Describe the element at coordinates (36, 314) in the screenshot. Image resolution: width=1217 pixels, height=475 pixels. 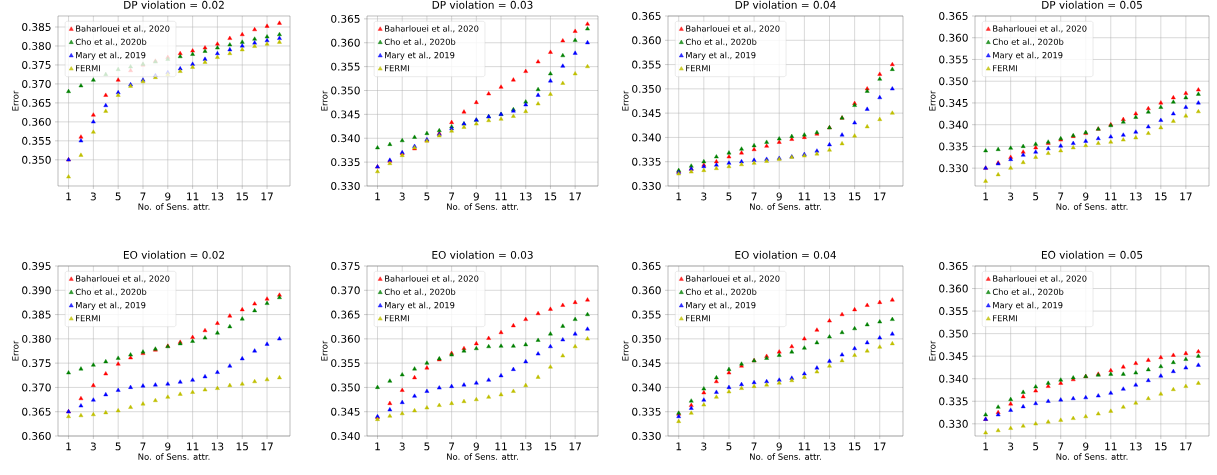
I see `y-tick-label: 0.385` at that location.